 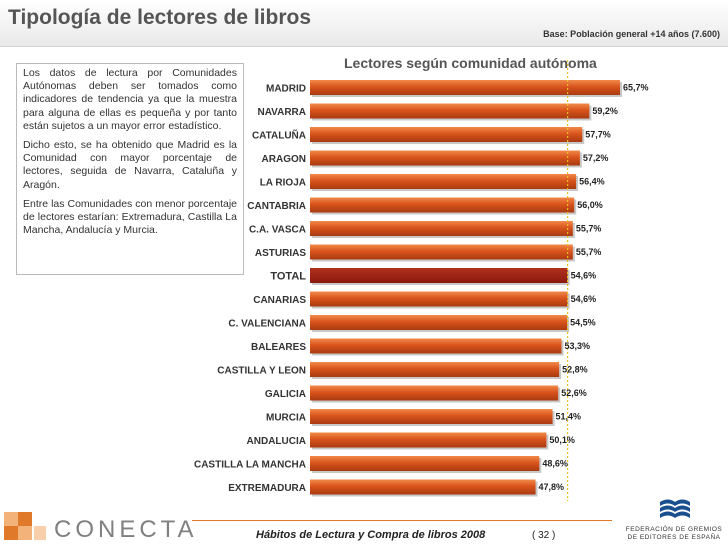 What do you see at coordinates (443, 181) in the screenshot?
I see `bar-la-rioja` at bounding box center [443, 181].